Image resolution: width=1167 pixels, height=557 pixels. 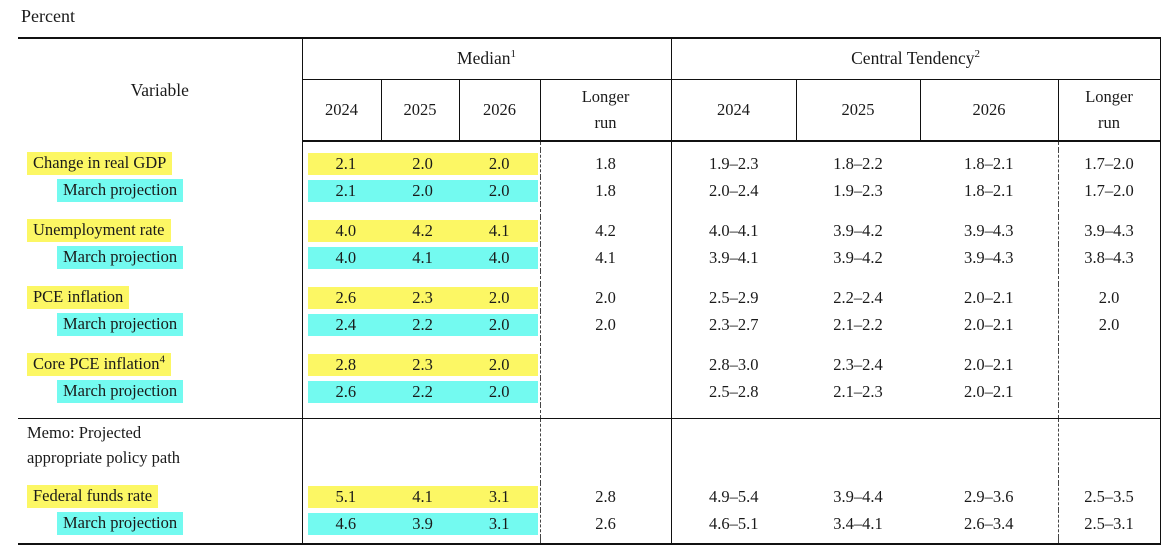 I want to click on central-tendency-footnote-marker: 2, so click(x=977, y=54).